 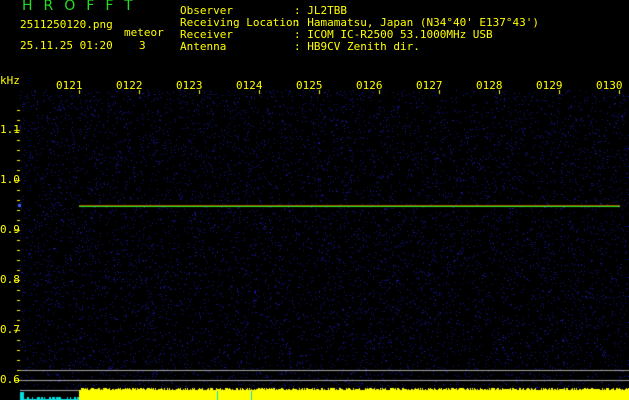 What do you see at coordinates (249, 85) in the screenshot?
I see `x-tick-label: 0124` at bounding box center [249, 85].